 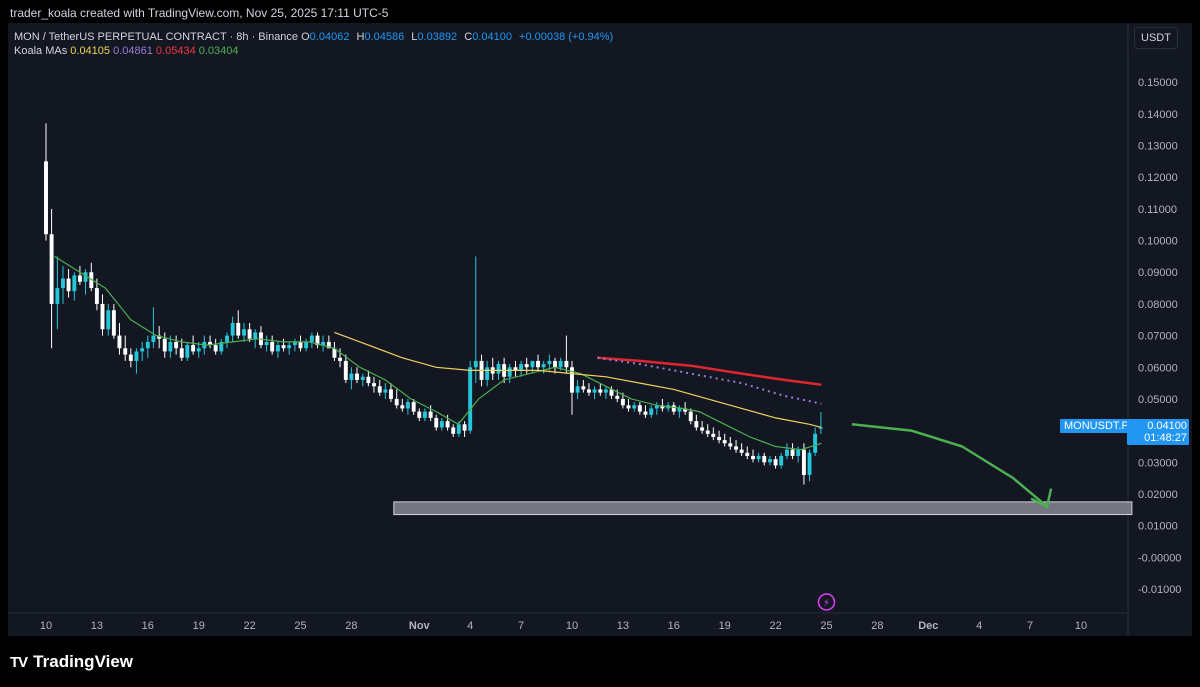 I want to click on y-tick-label: 0.11000, so click(x=1157, y=210).